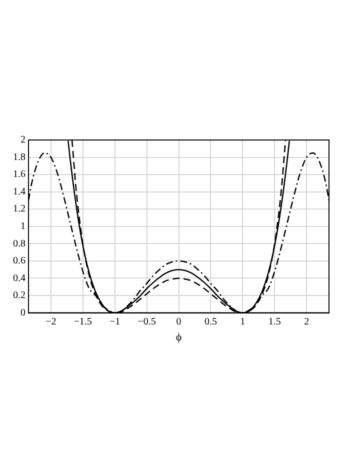 The height and width of the screenshot is (462, 357). What do you see at coordinates (243, 322) in the screenshot?
I see `x-tick-label: 1` at bounding box center [243, 322].